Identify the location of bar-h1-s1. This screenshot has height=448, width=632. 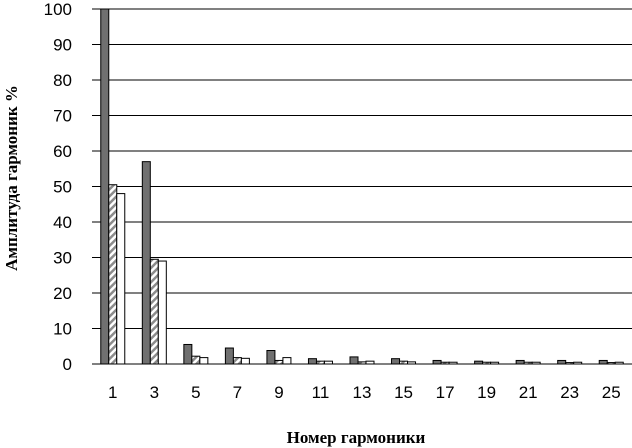
(105, 186).